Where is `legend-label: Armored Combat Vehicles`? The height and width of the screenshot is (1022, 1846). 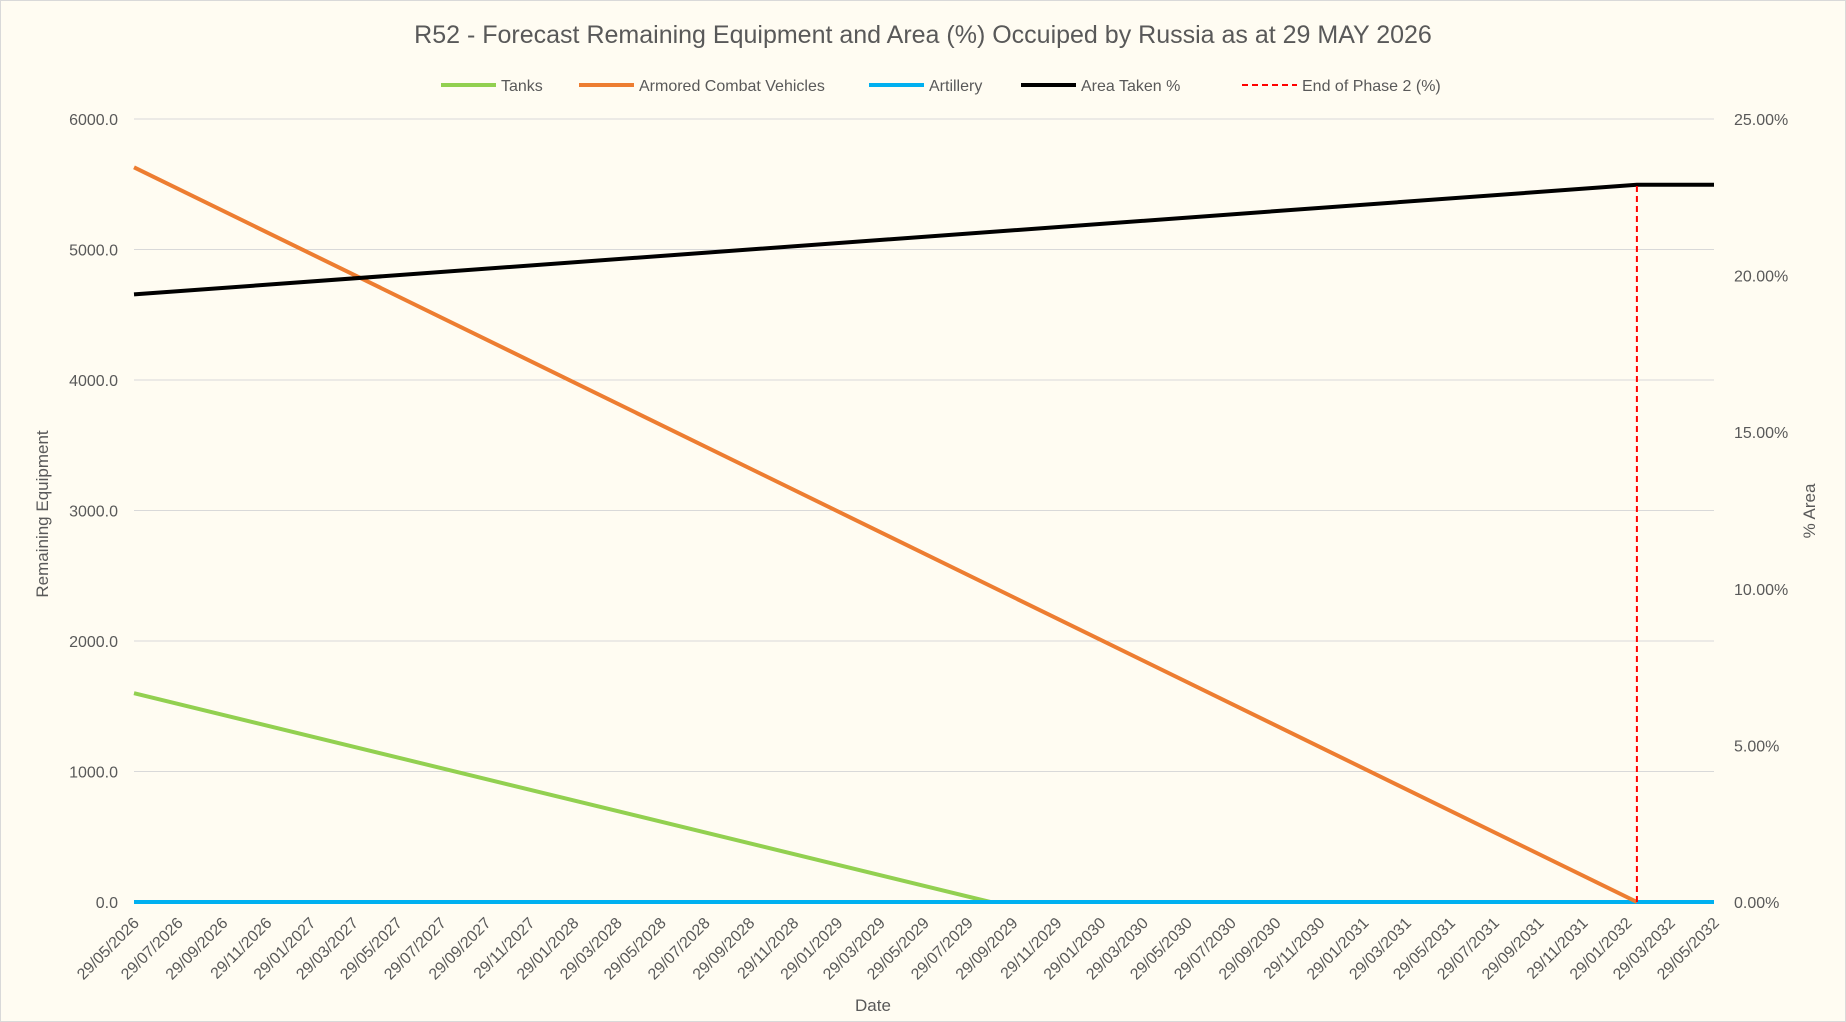
legend-label: Armored Combat Vehicles is located at coordinates (732, 86).